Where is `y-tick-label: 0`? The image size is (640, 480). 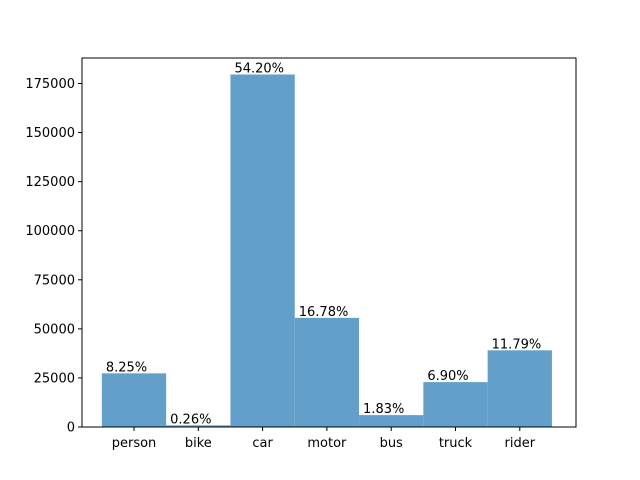
y-tick-label: 0 is located at coordinates (71, 428).